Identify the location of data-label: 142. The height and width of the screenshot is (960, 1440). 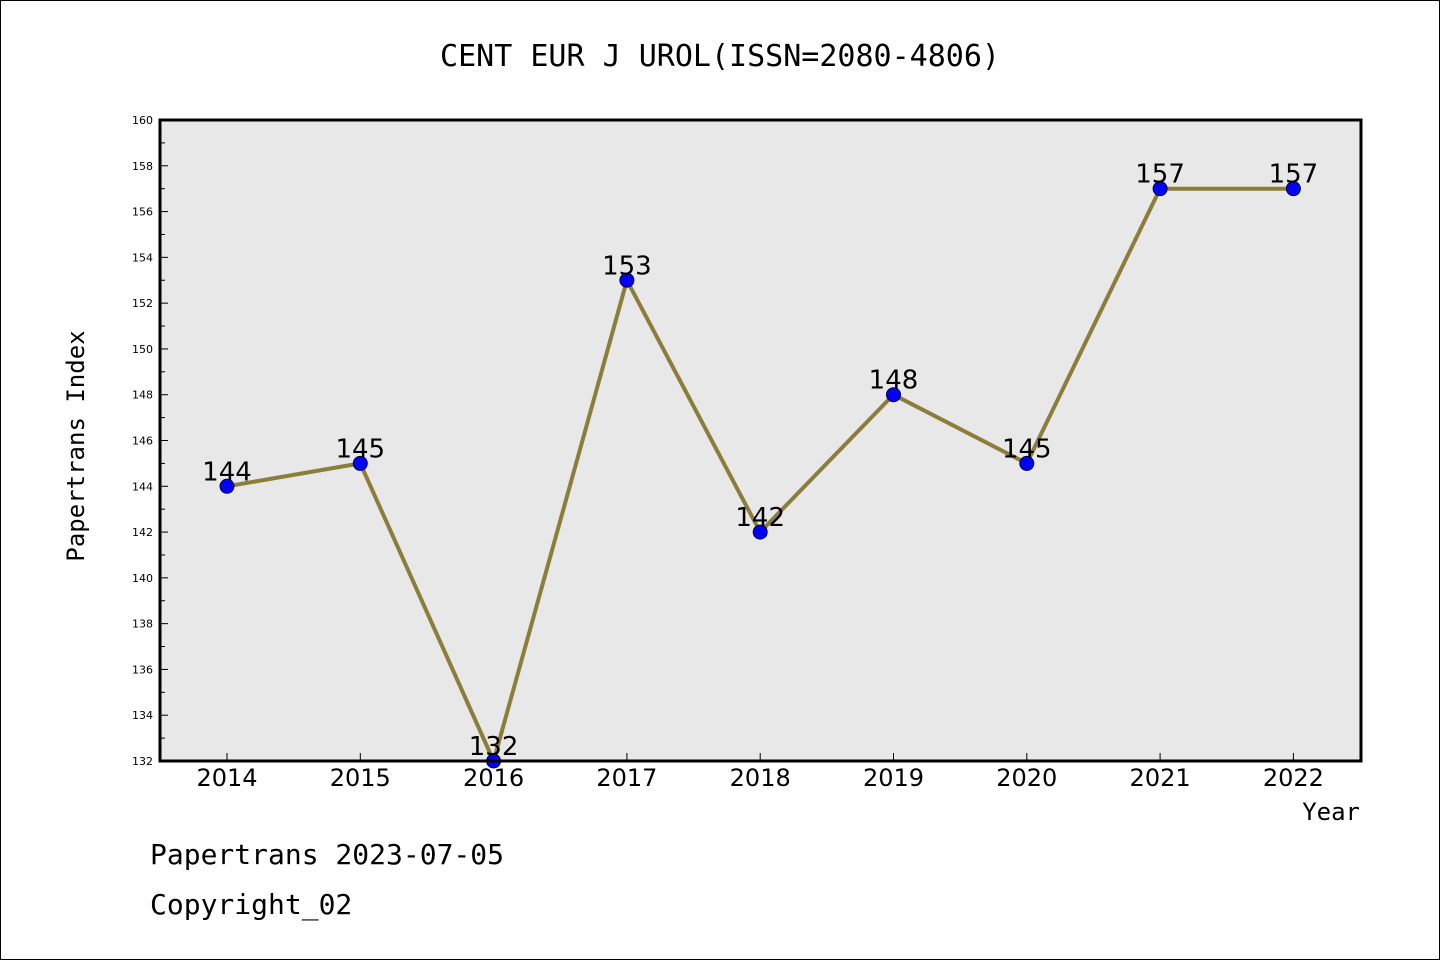
(760, 518).